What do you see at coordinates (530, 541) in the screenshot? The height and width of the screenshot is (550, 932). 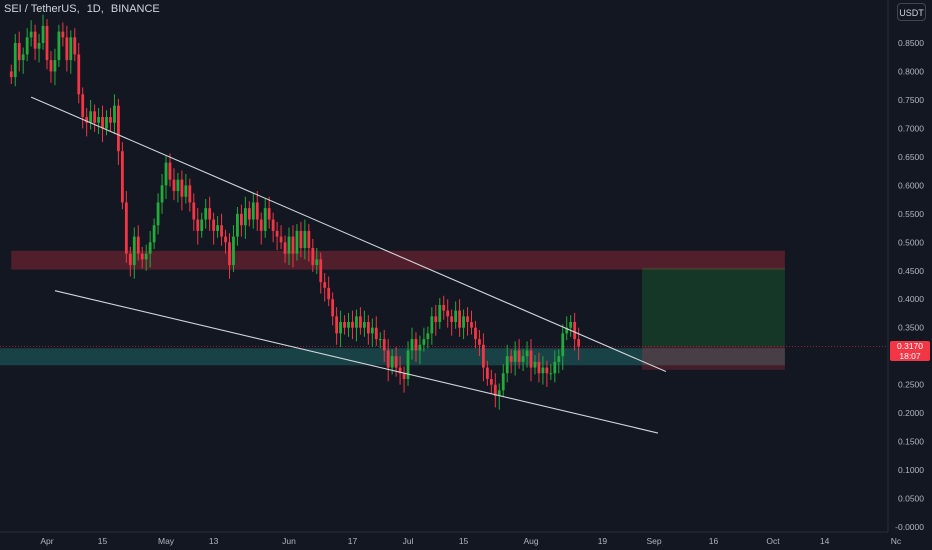 I see `x-tick-label: Aug` at bounding box center [530, 541].